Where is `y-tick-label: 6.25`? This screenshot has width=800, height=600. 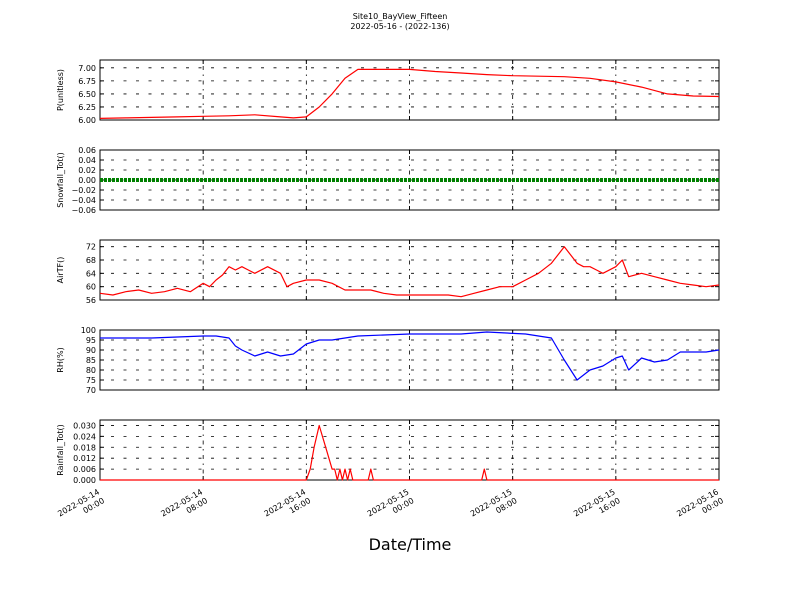 y-tick-label: 6.25 is located at coordinates (87, 107).